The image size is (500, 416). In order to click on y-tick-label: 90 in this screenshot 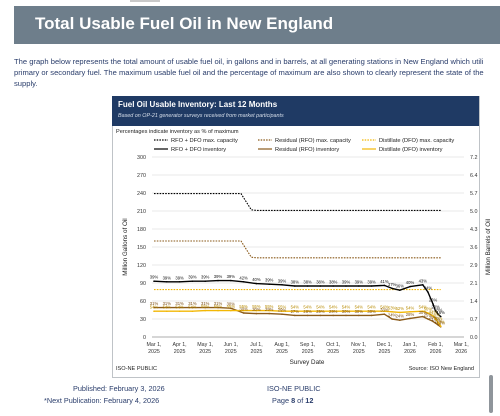, I will do `click(143, 284)`.